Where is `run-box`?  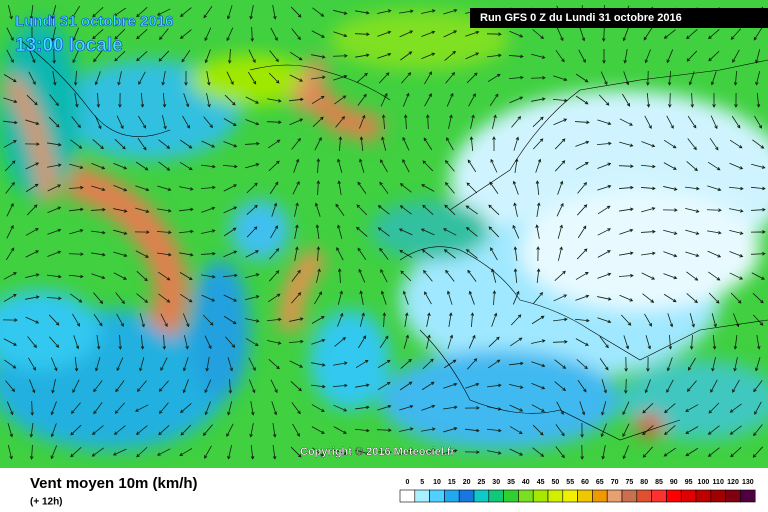
run-box is located at coordinates (619, 18).